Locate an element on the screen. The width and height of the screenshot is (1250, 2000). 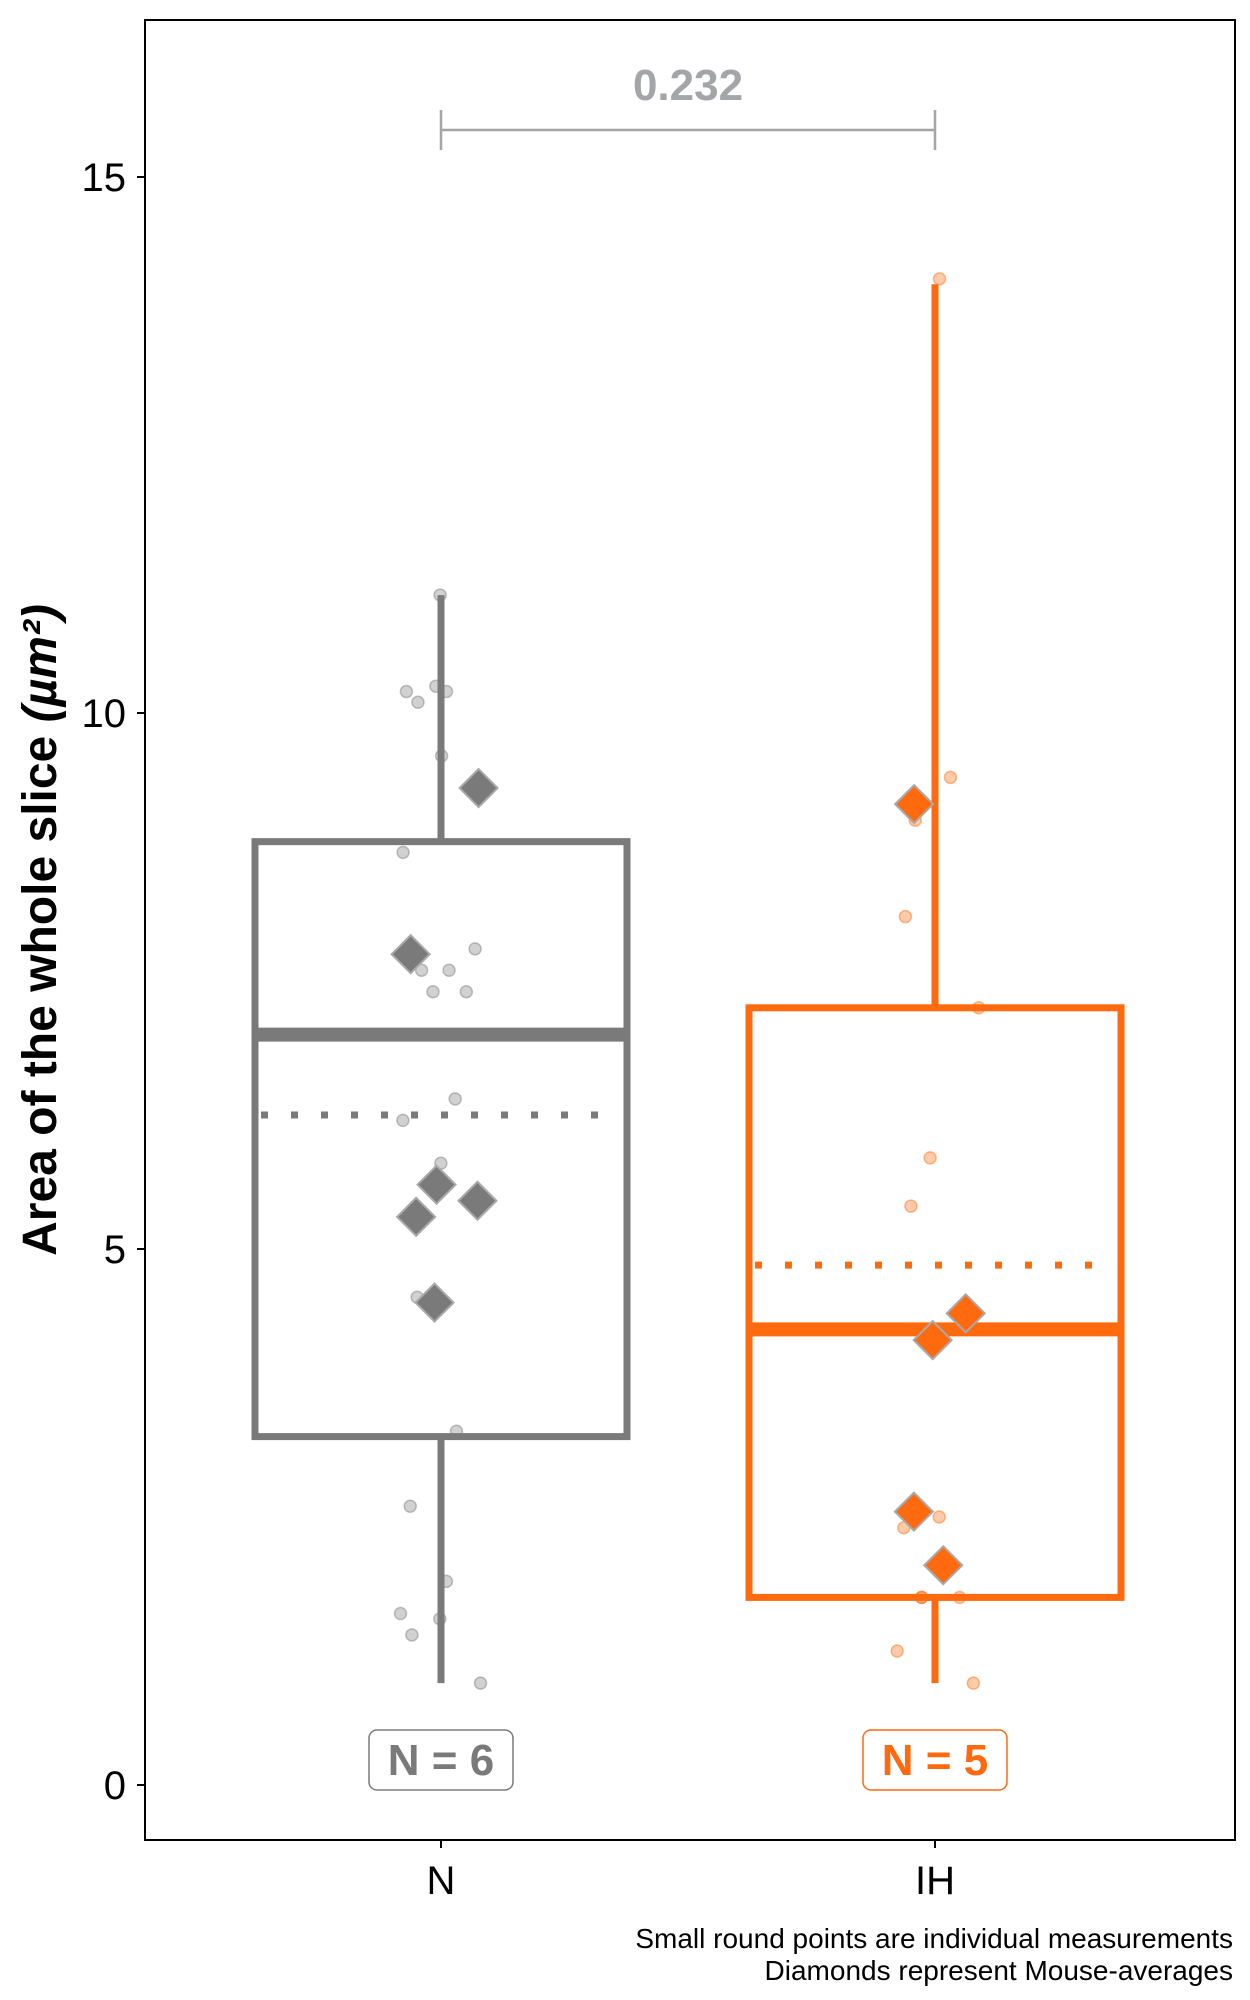
significance-bracket: 0.232 is located at coordinates (688, 105).